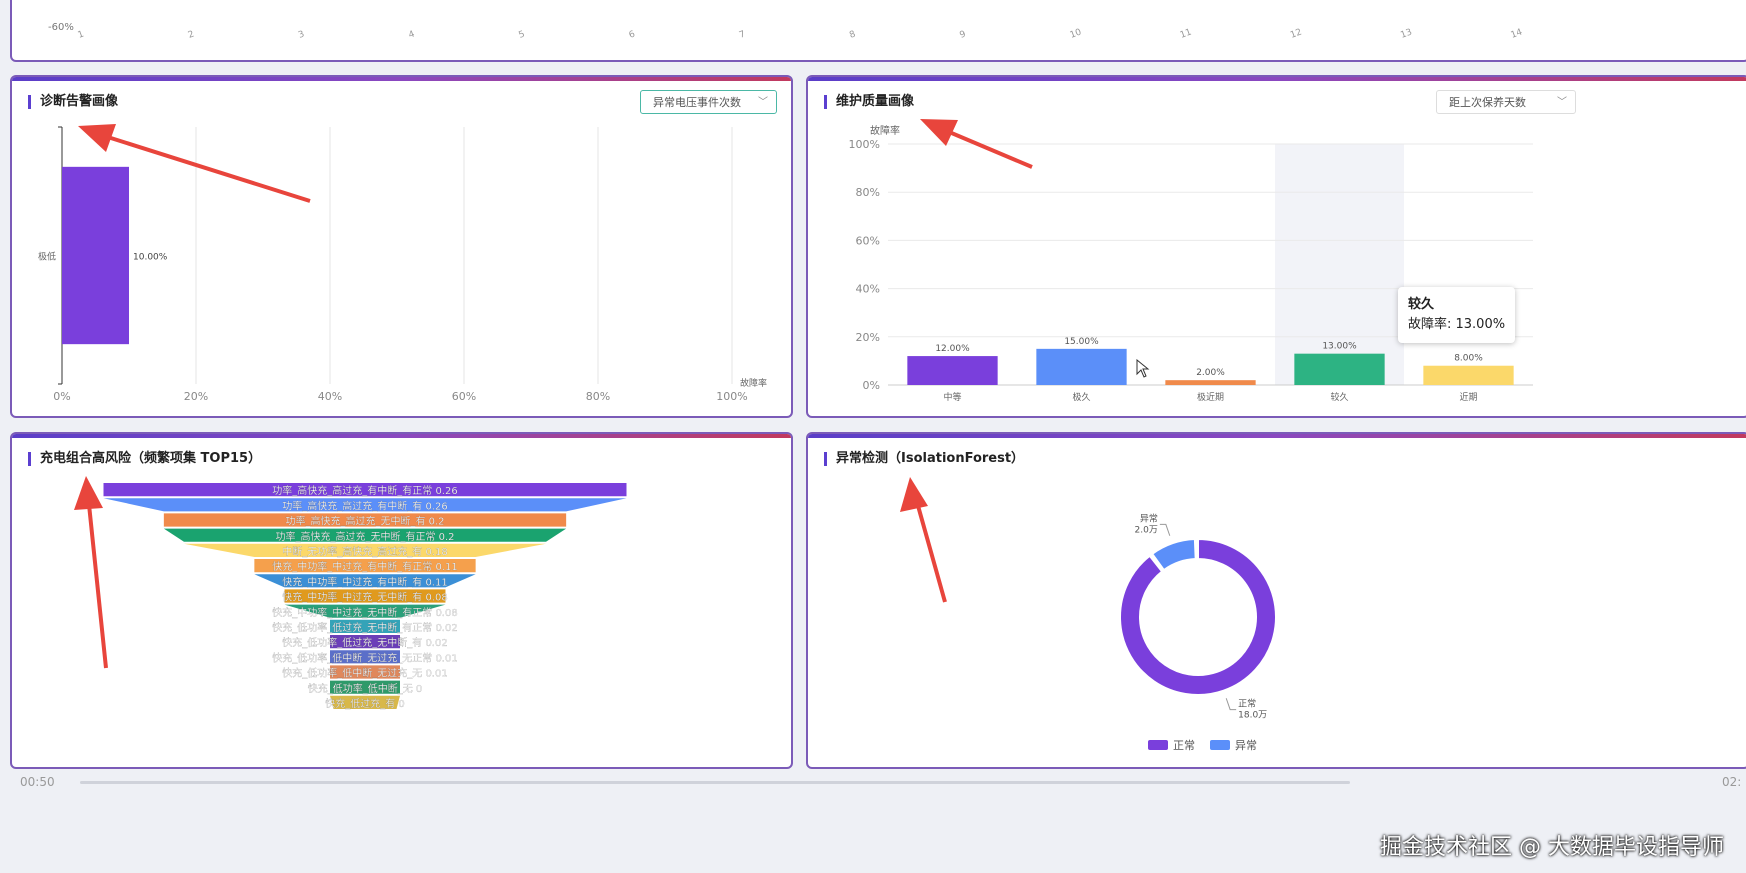 The image size is (1746, 873). What do you see at coordinates (1186, 34) in the screenshot?
I see `x-tick-label: 11` at bounding box center [1186, 34].